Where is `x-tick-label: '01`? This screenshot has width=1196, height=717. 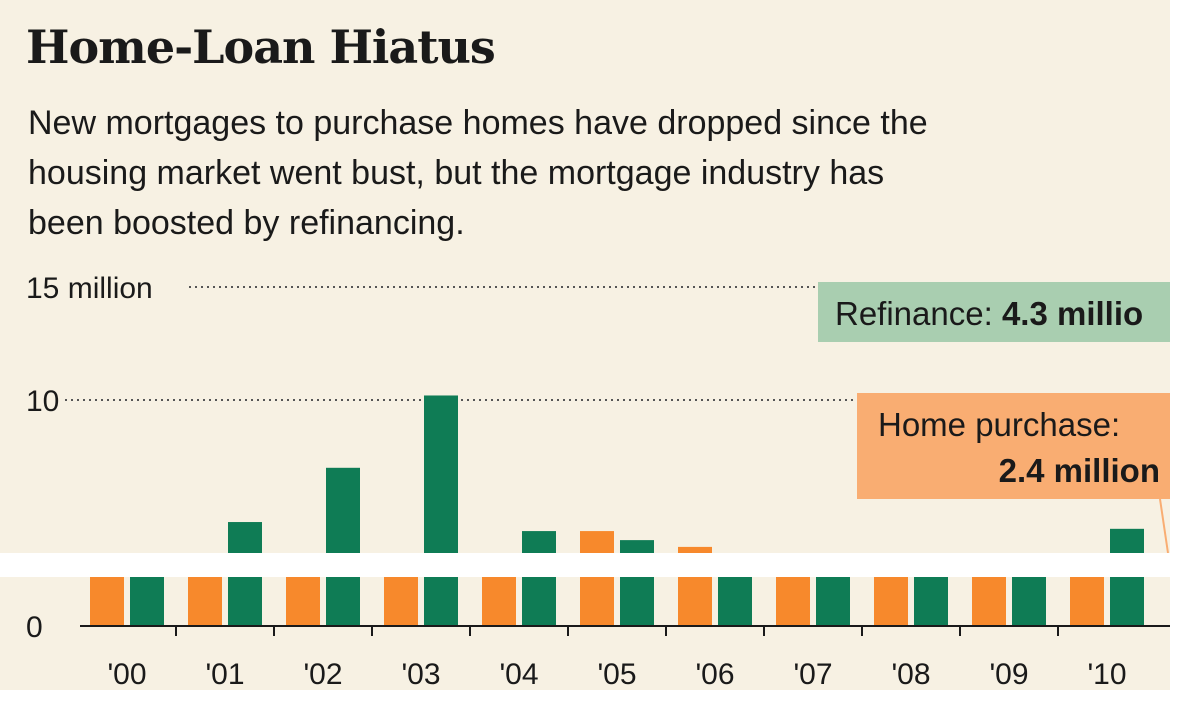 x-tick-label: '01 is located at coordinates (224, 674).